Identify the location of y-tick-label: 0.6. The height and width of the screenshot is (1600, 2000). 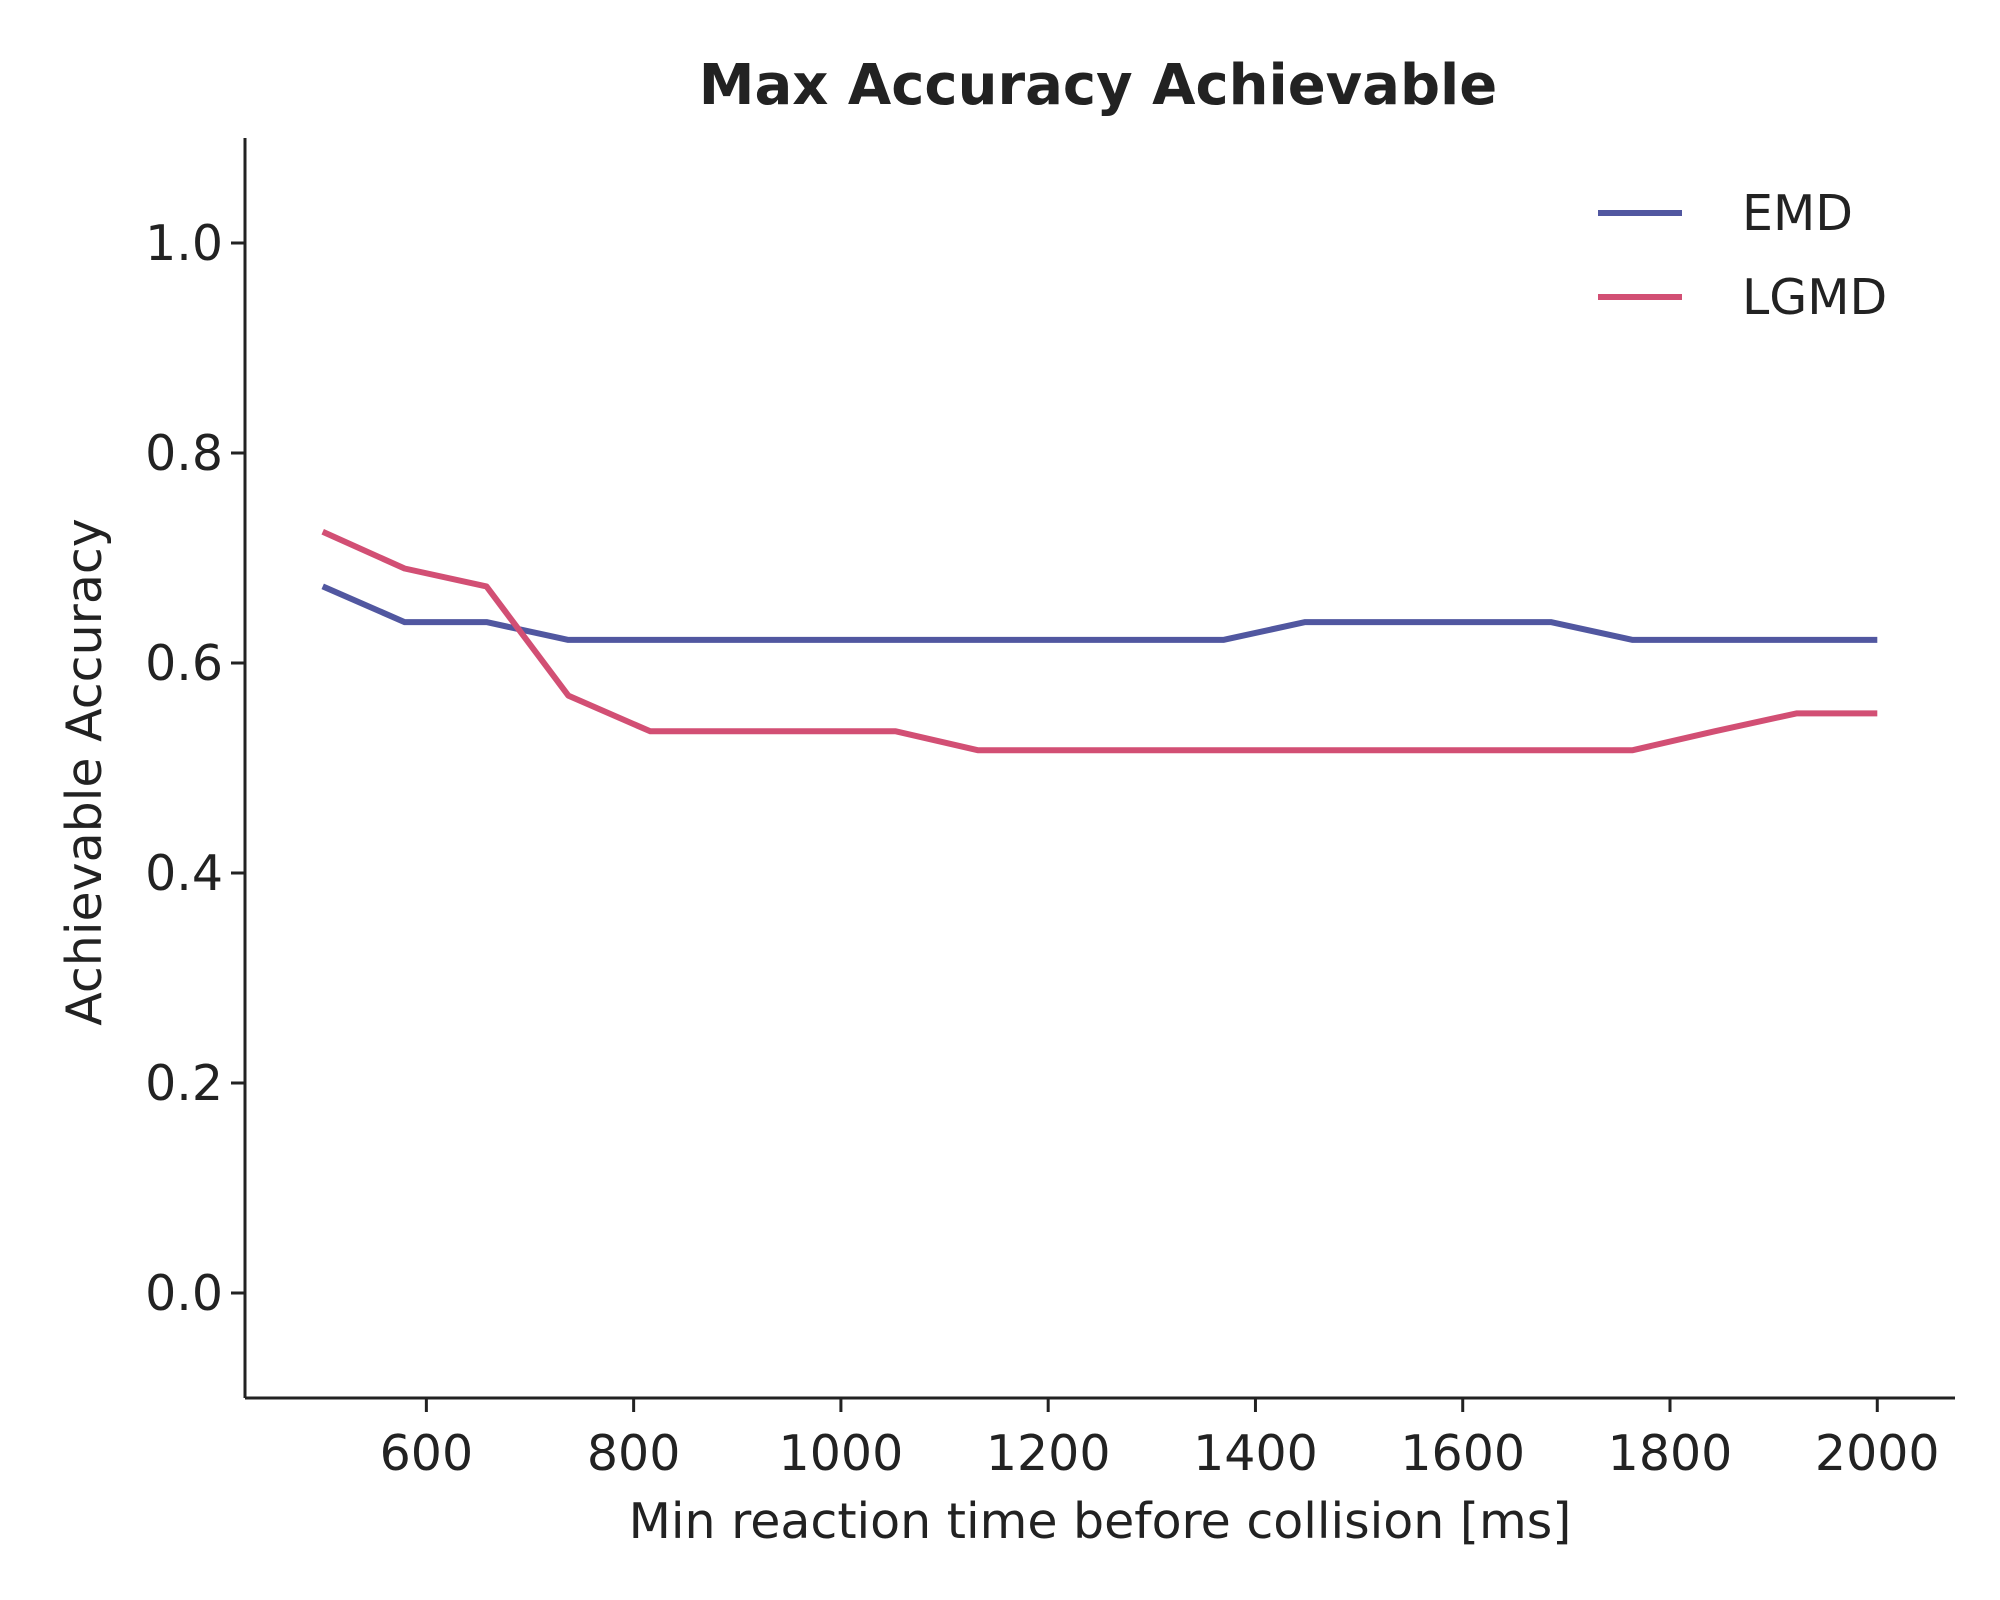
(184, 663).